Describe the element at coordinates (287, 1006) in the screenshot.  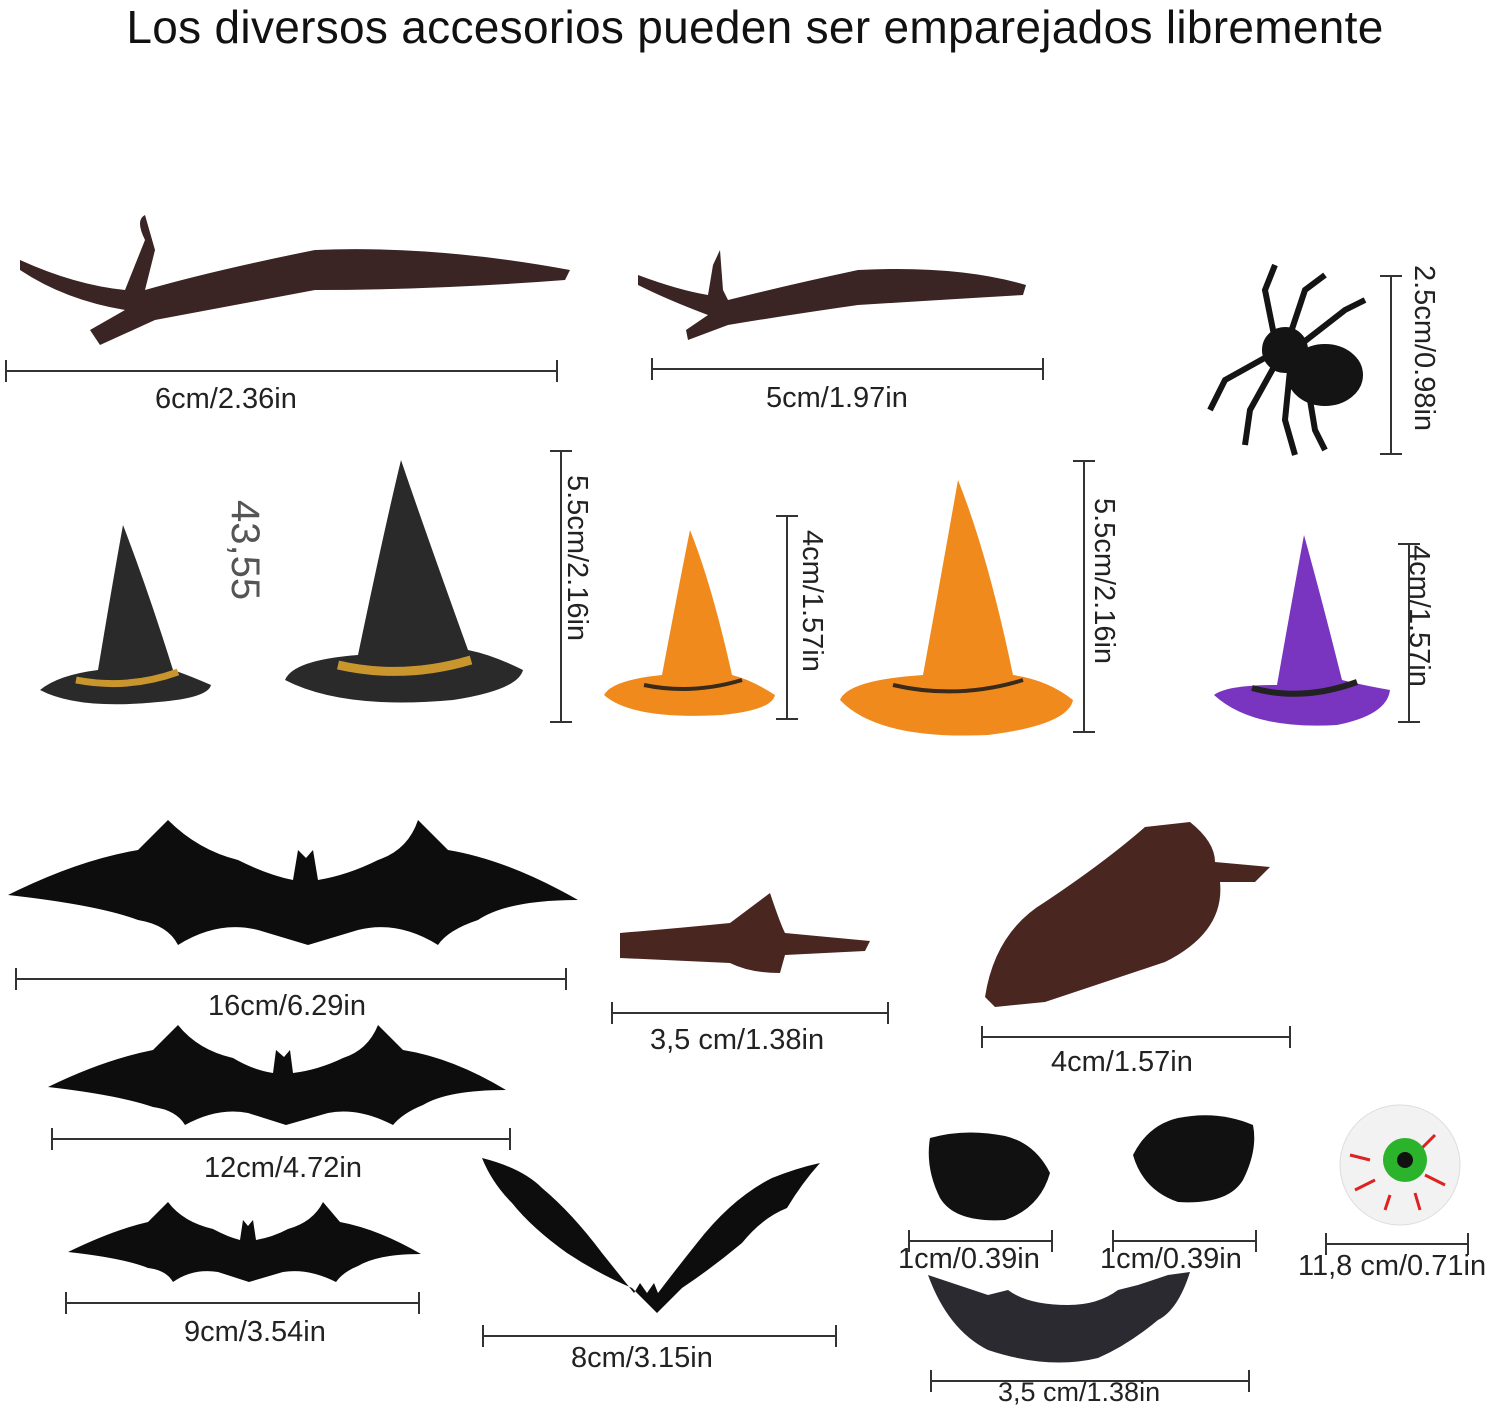
I see `size-label: 16cm/6.29in` at that location.